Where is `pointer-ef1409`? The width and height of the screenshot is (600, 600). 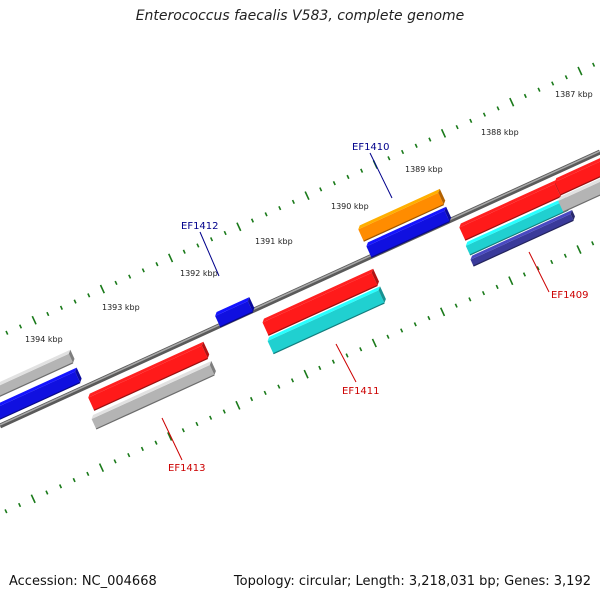 pointer-ef1409 is located at coordinates (539, 272).